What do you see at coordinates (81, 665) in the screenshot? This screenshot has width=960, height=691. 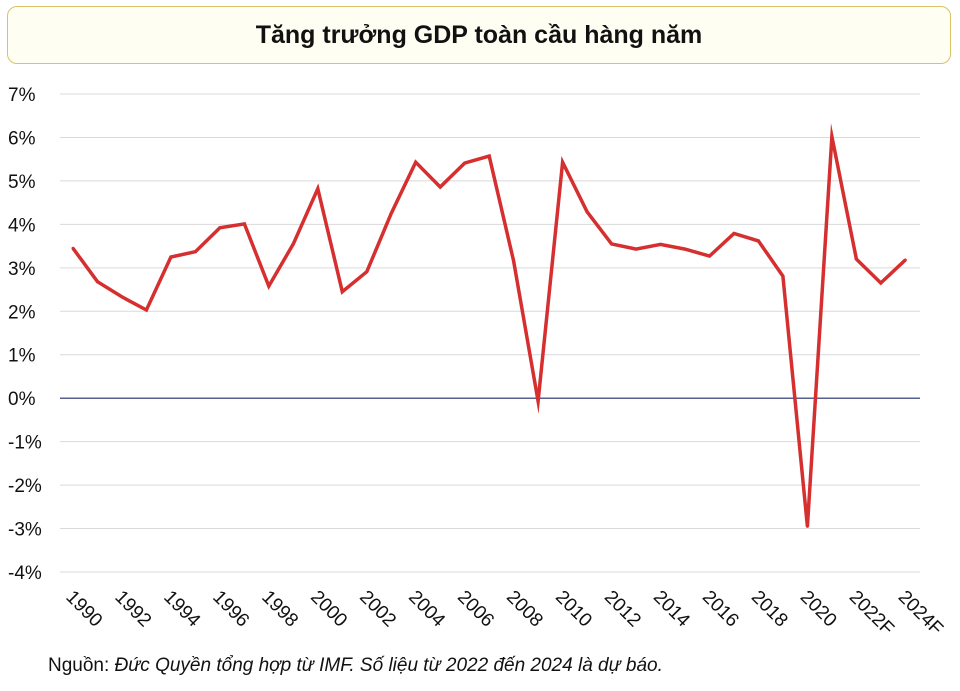 I see `source-prefix: Nguồn:` at bounding box center [81, 665].